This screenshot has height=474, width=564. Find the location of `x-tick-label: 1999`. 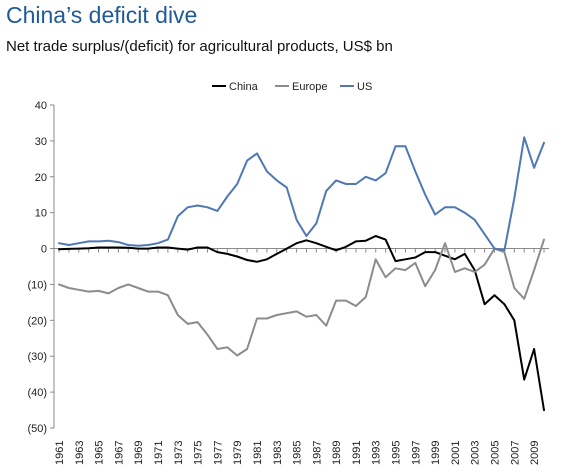

x-tick-label: 1999 is located at coordinates (436, 453).